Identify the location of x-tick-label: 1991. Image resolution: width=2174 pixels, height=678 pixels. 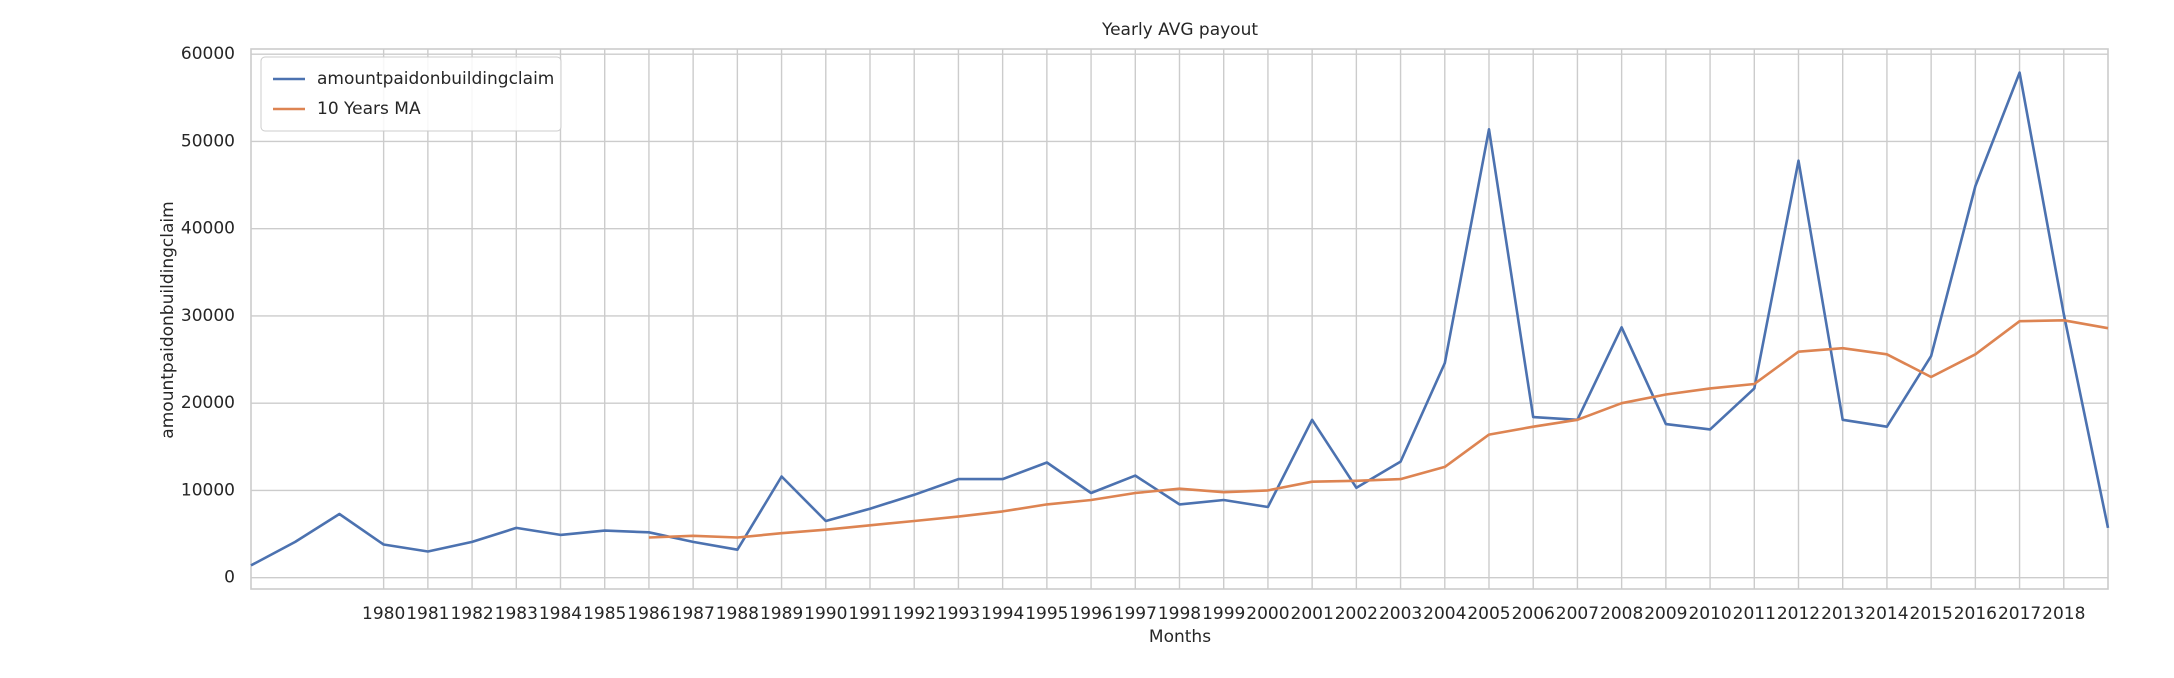
(869, 614).